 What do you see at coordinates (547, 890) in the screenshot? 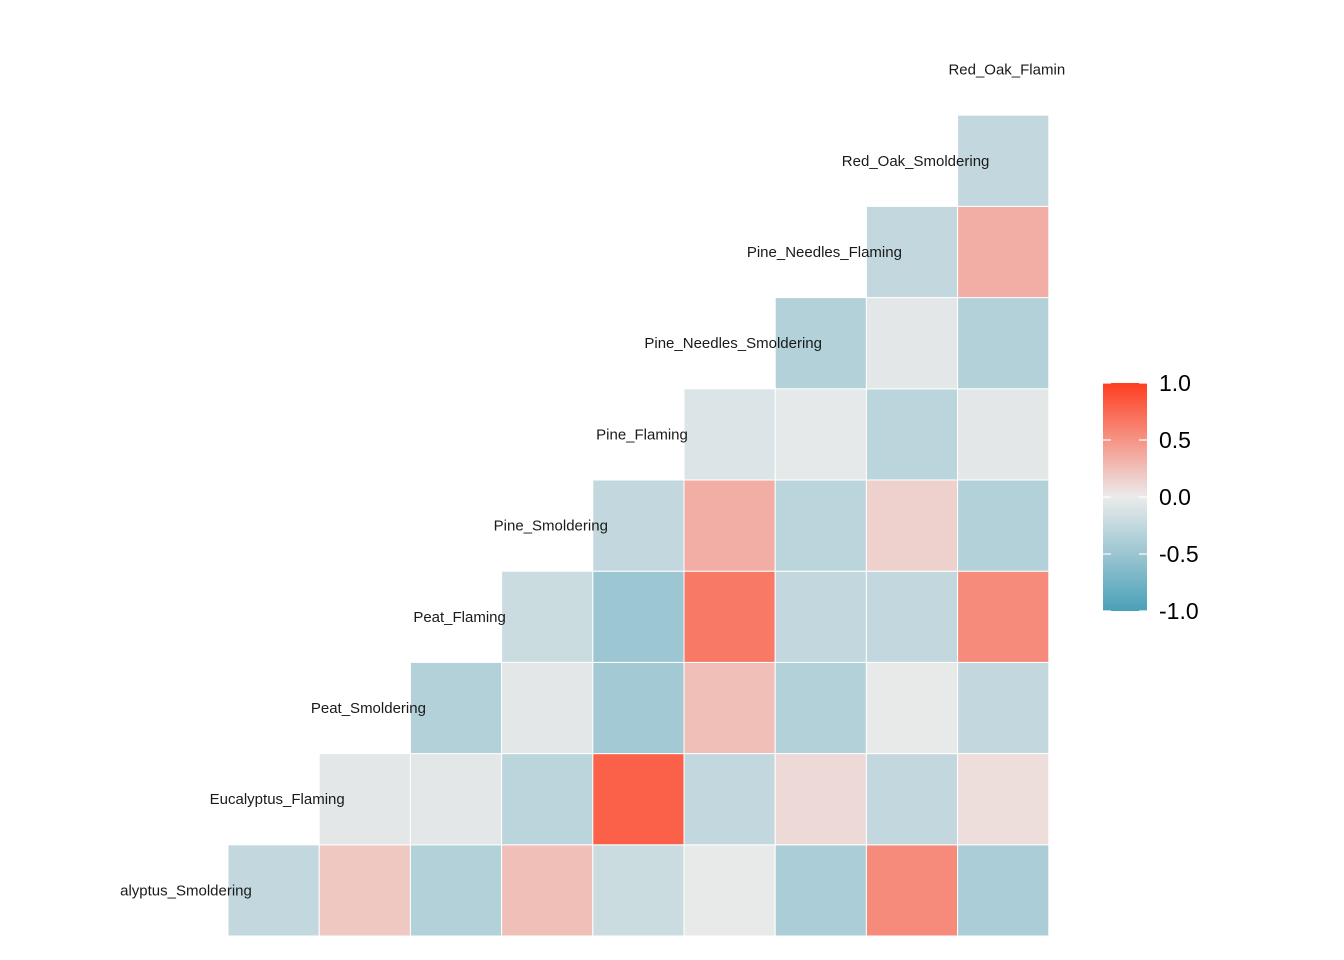
I see `heatmap-cell-Eucalyptus_Smoldering-Pine_Smoldering` at bounding box center [547, 890].